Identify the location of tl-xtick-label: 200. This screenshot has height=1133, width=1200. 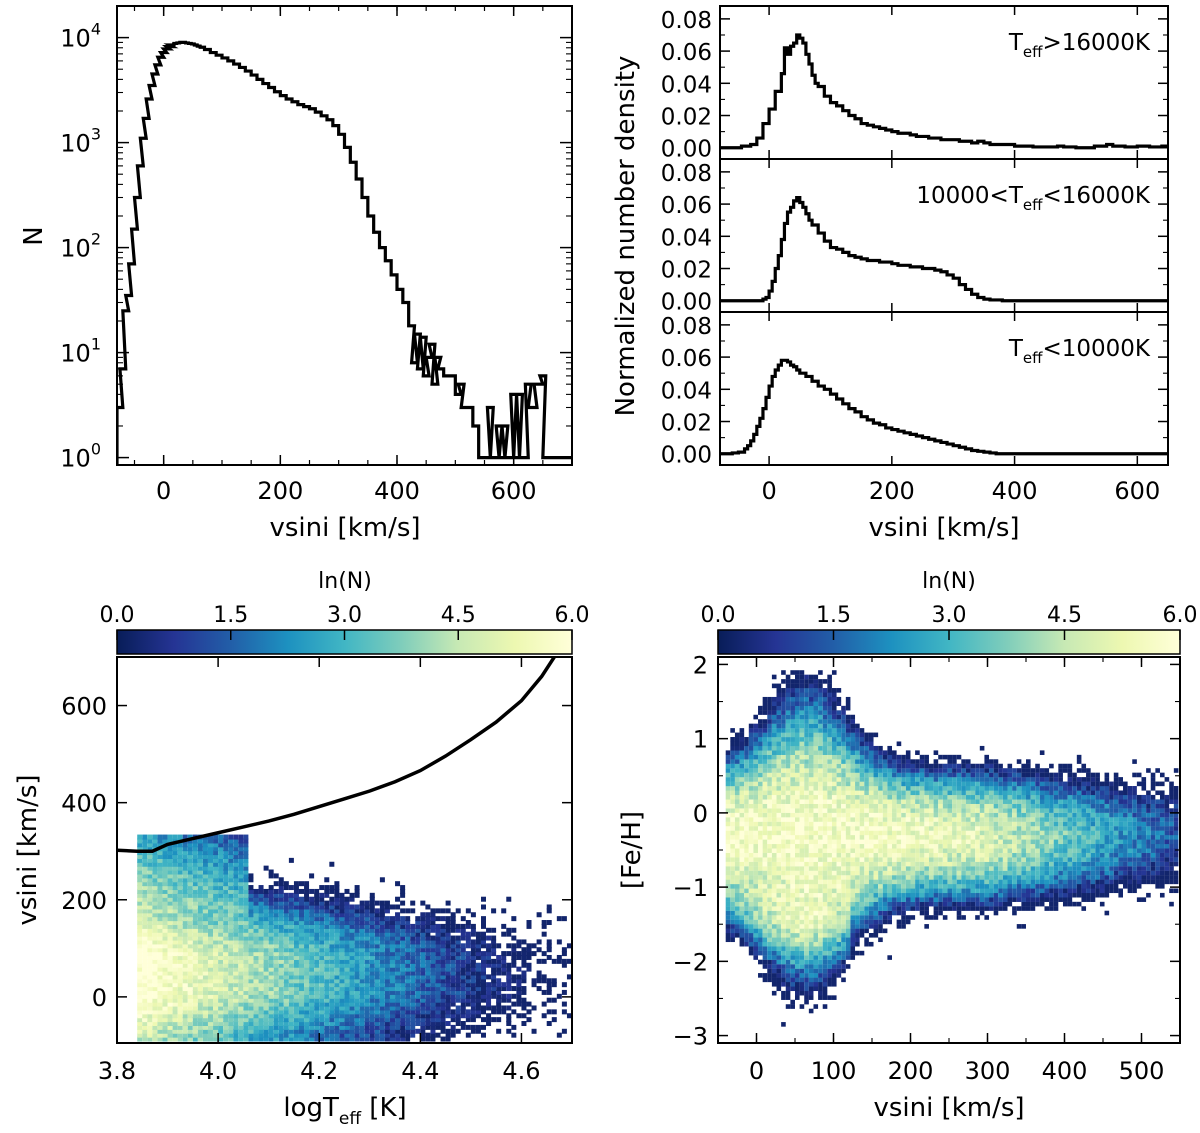
(280, 491).